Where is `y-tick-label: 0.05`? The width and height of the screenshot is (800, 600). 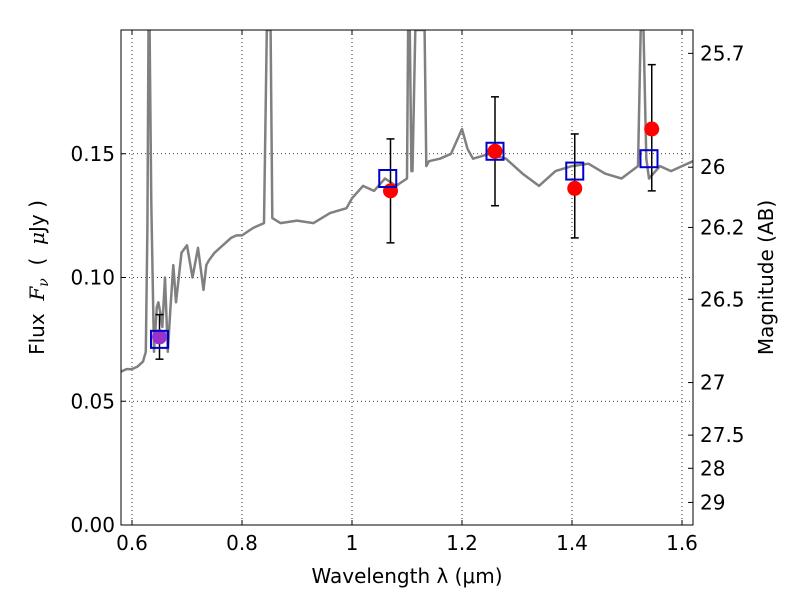 y-tick-label: 0.05 is located at coordinates (92, 401).